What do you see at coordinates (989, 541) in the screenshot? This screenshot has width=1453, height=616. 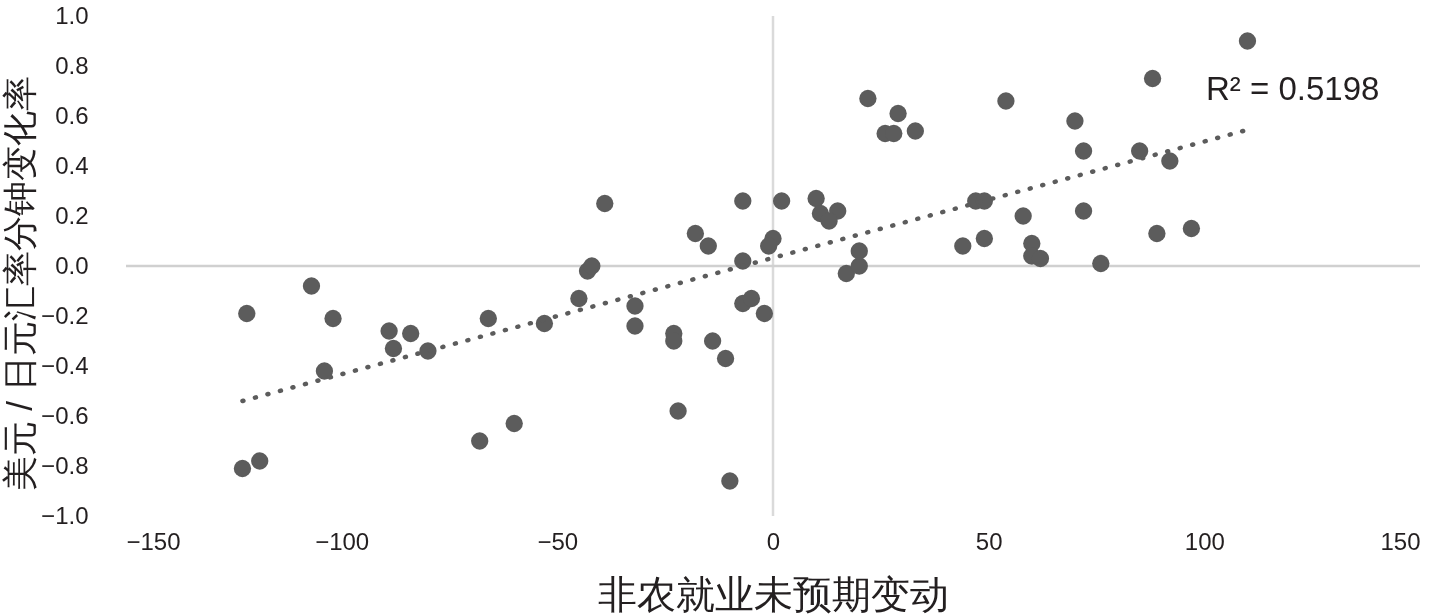 I see `x-tick-label: 50` at bounding box center [989, 541].